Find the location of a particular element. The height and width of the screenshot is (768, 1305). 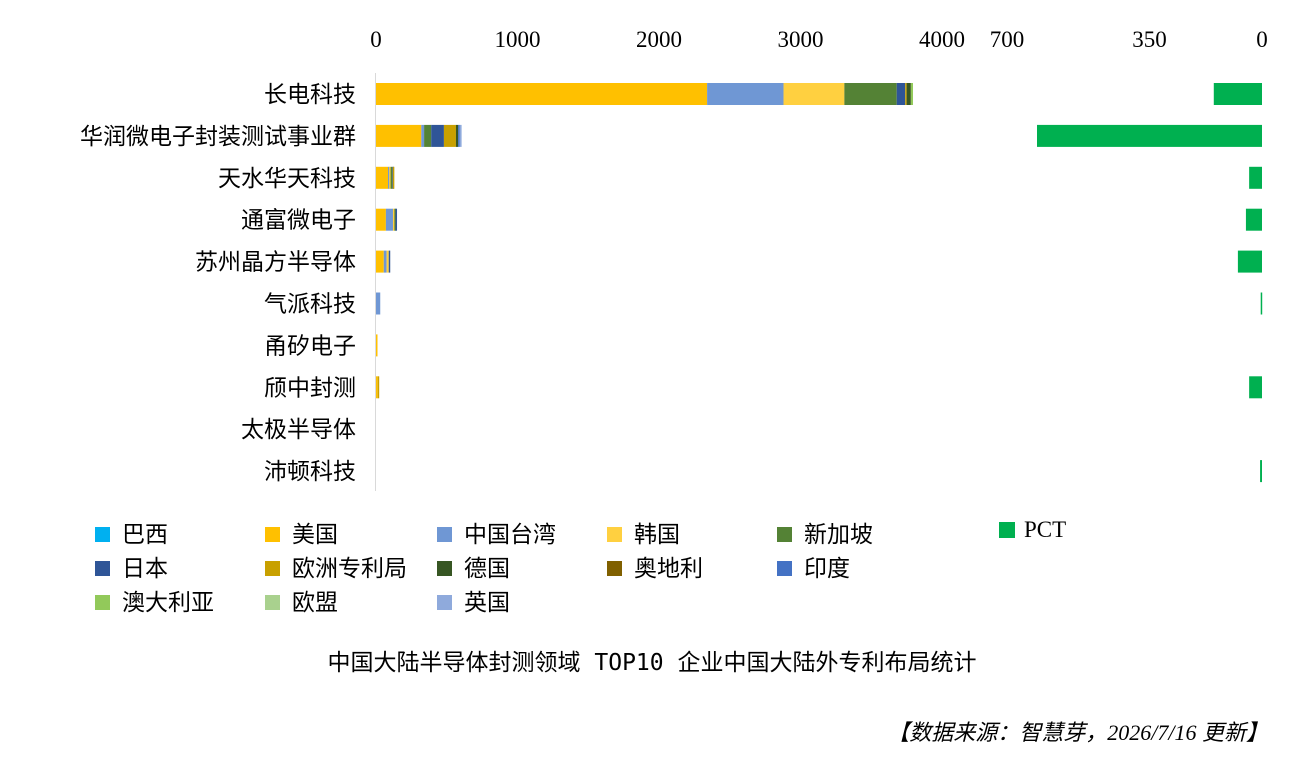

category-label: 颀中封测 is located at coordinates (310, 388).